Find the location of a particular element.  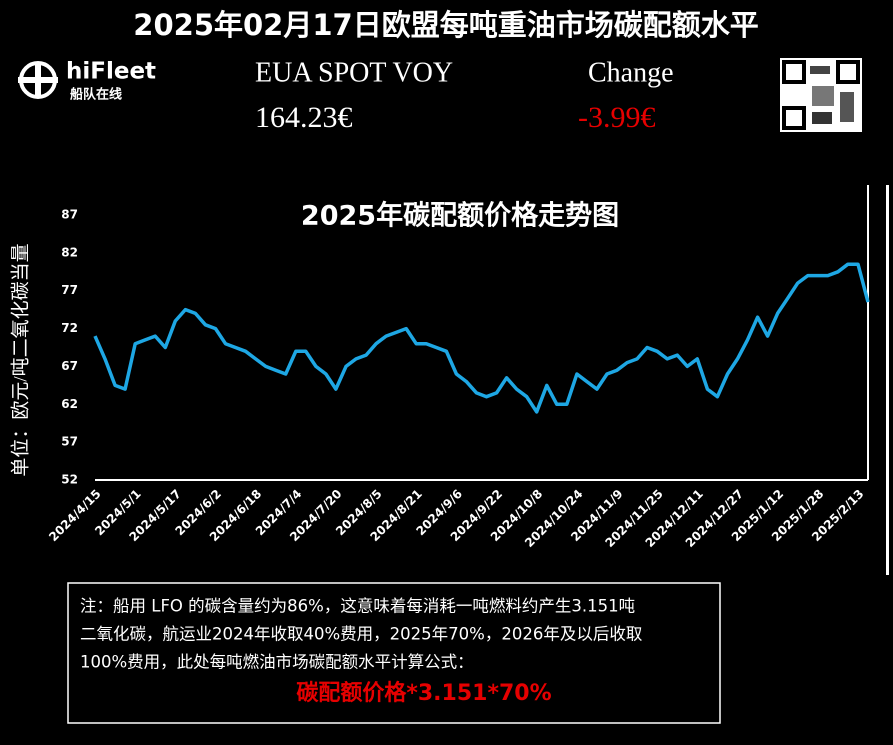

chart-title: 2025年碳配额价格走势图 is located at coordinates (460, 216).